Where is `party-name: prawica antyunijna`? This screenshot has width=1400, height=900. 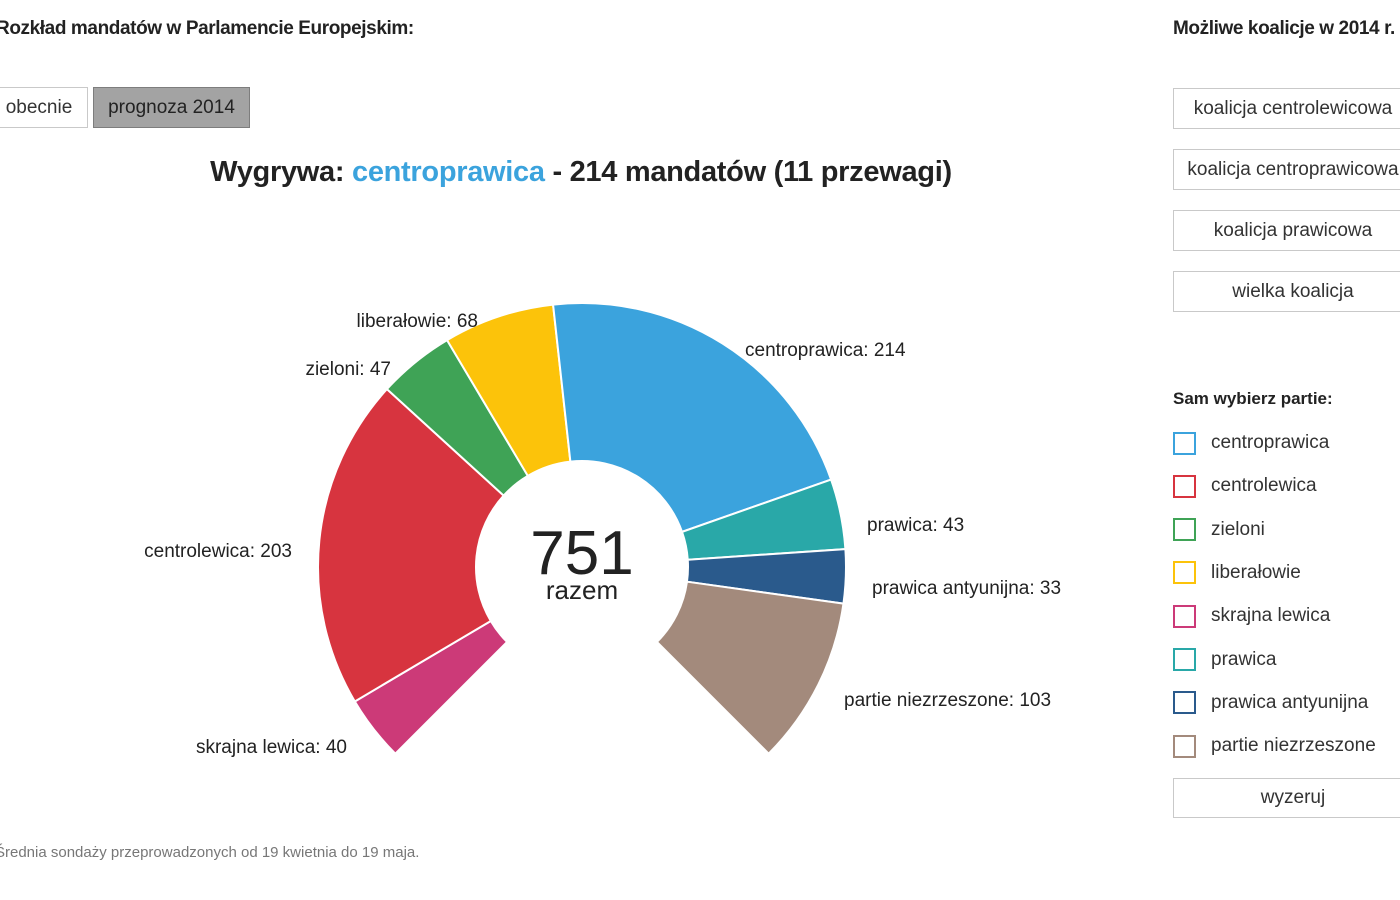 party-name: prawica antyunijna is located at coordinates (1290, 702).